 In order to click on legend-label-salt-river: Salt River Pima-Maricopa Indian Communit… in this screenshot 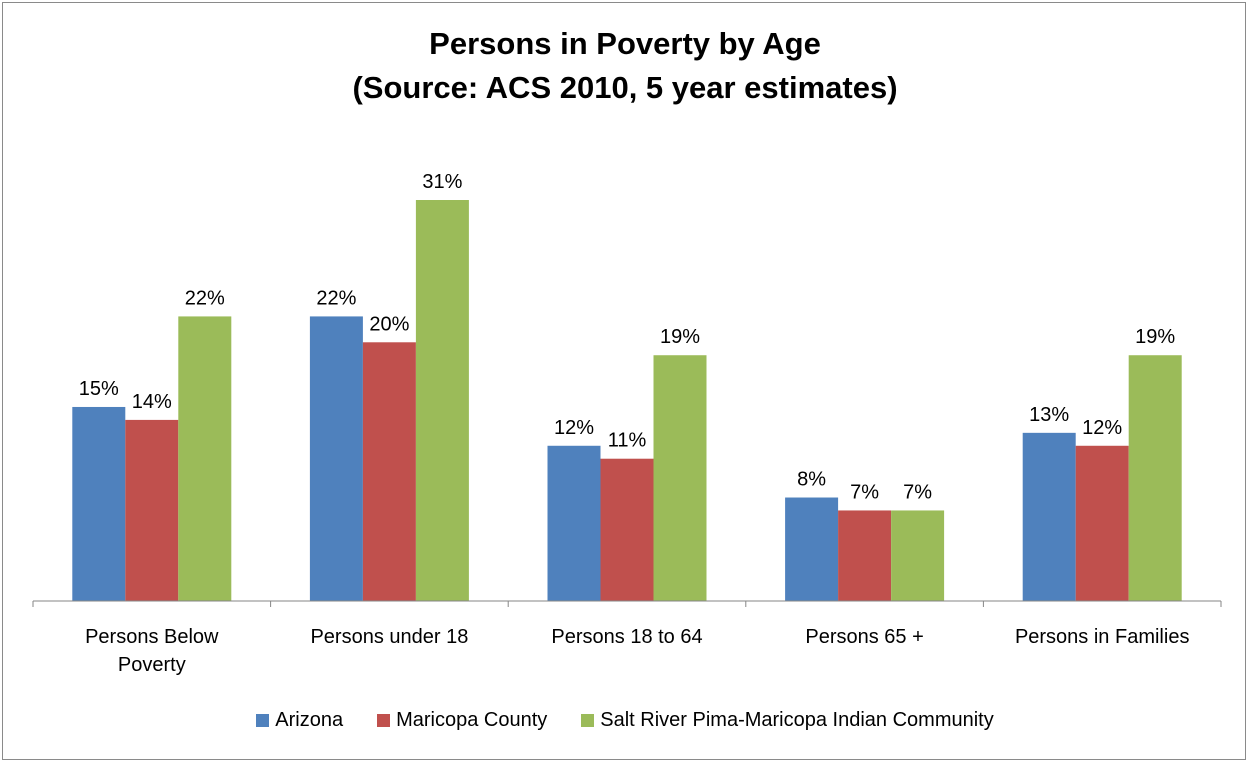, I will do `click(797, 720)`.